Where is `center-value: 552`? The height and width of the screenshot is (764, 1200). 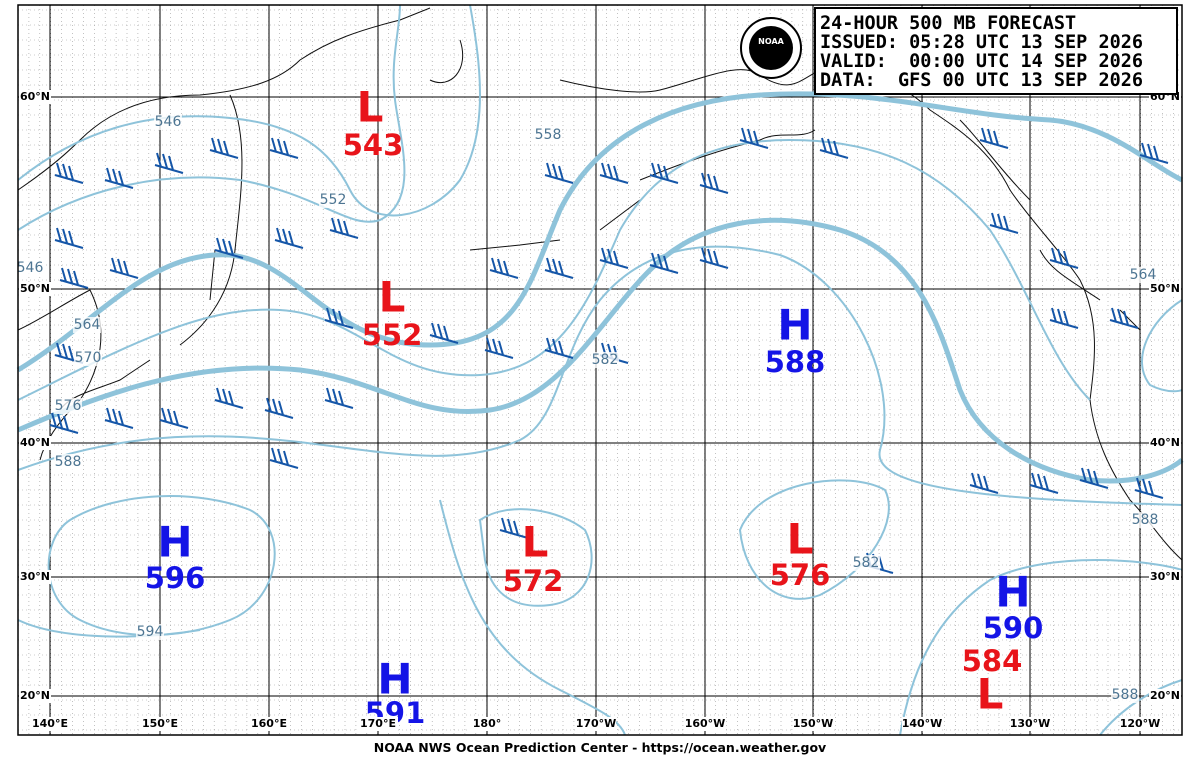 center-value: 552 is located at coordinates (392, 335).